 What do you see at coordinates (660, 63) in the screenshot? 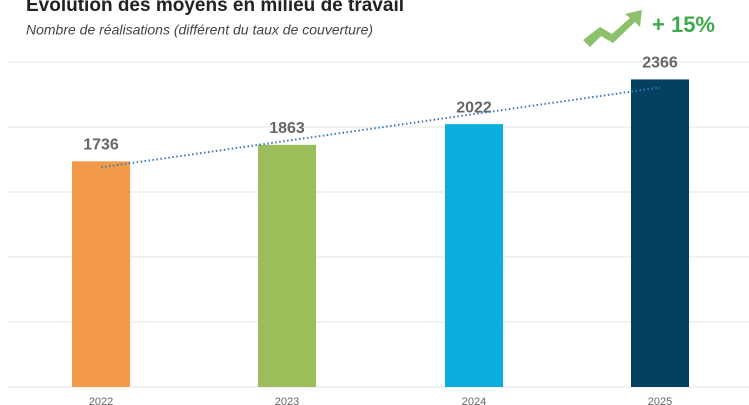
I see `value-label: 2366` at bounding box center [660, 63].